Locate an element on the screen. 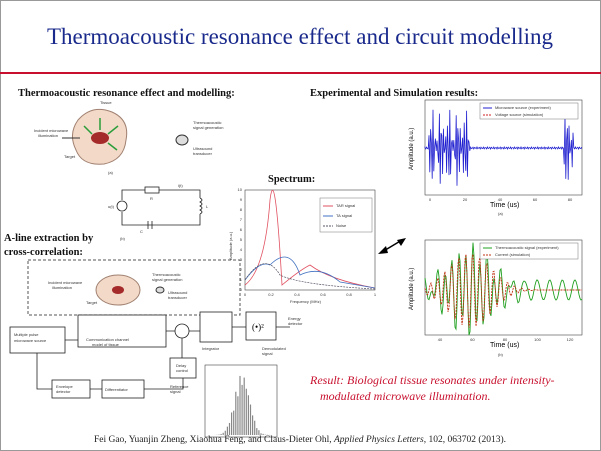 The height and width of the screenshot is (451, 601). ta-curve is located at coordinates (310, 272).